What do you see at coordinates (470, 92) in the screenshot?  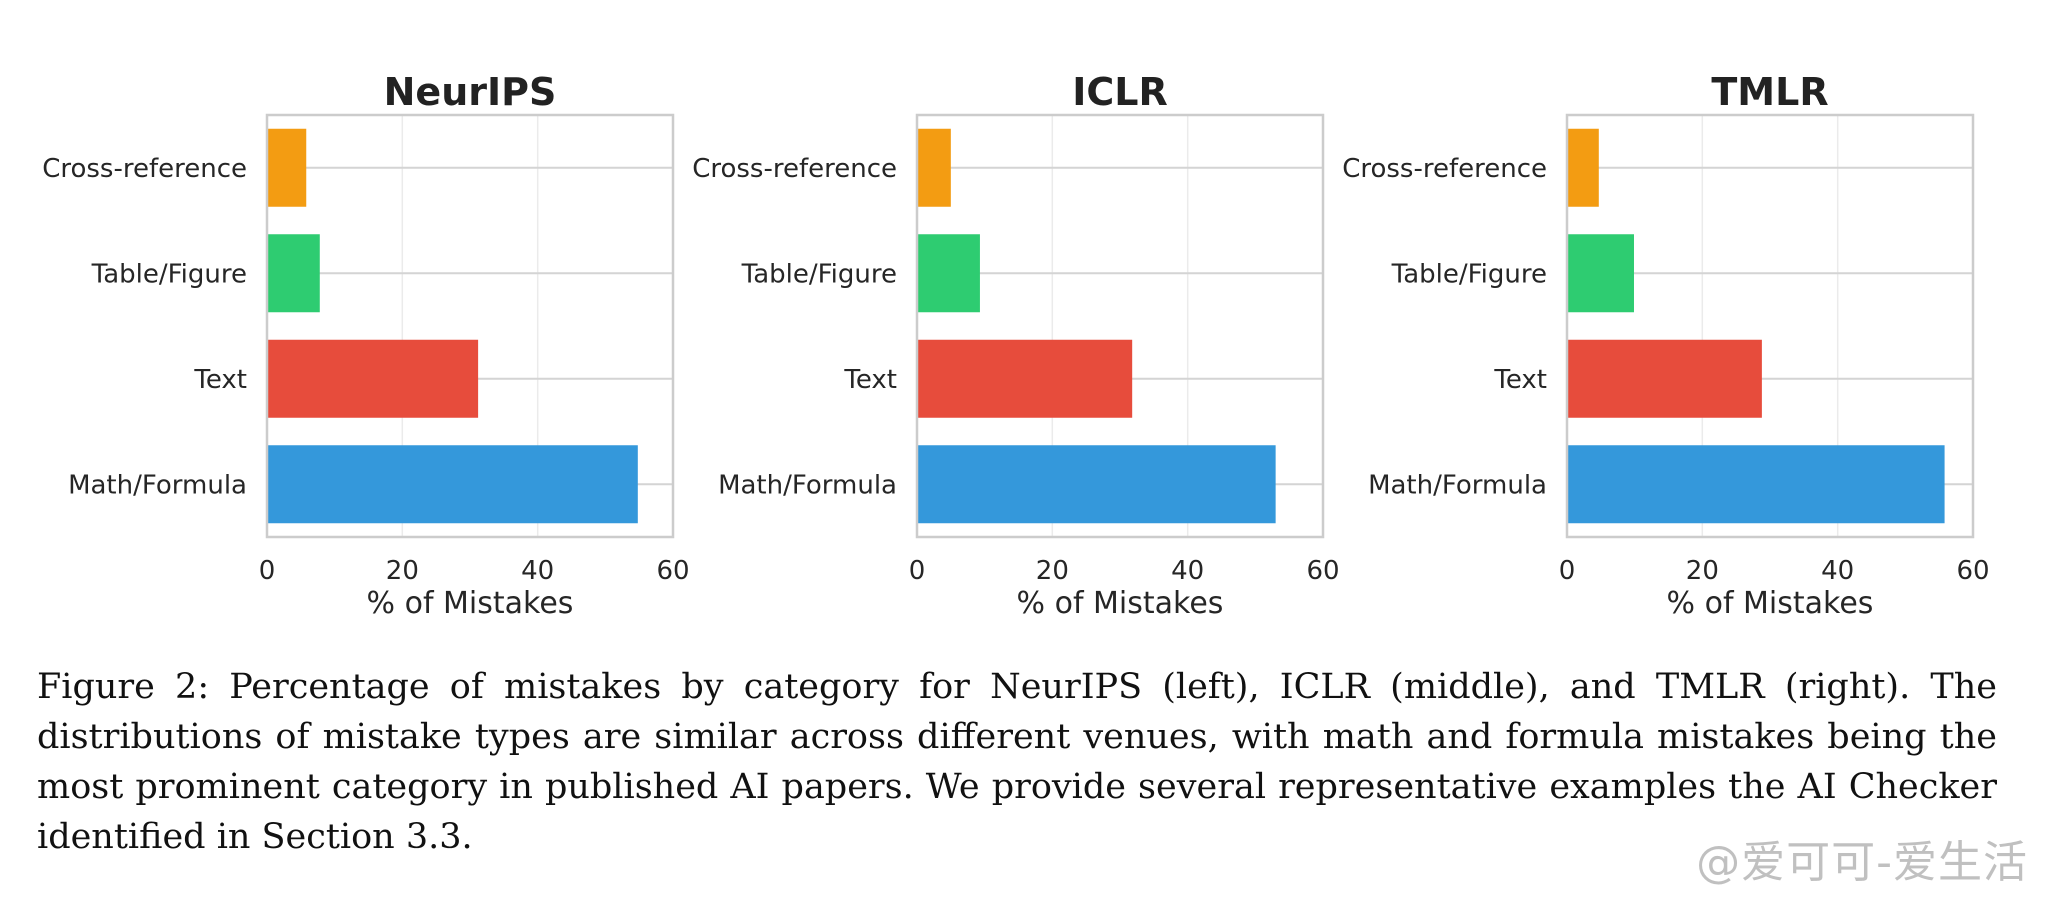 I see `panel-title: NeurIPS` at bounding box center [470, 92].